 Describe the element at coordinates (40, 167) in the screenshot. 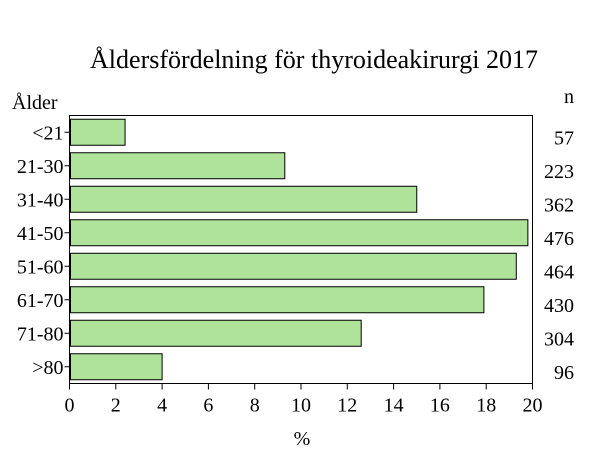

I see `y-tick-label-1: 21-30` at that location.